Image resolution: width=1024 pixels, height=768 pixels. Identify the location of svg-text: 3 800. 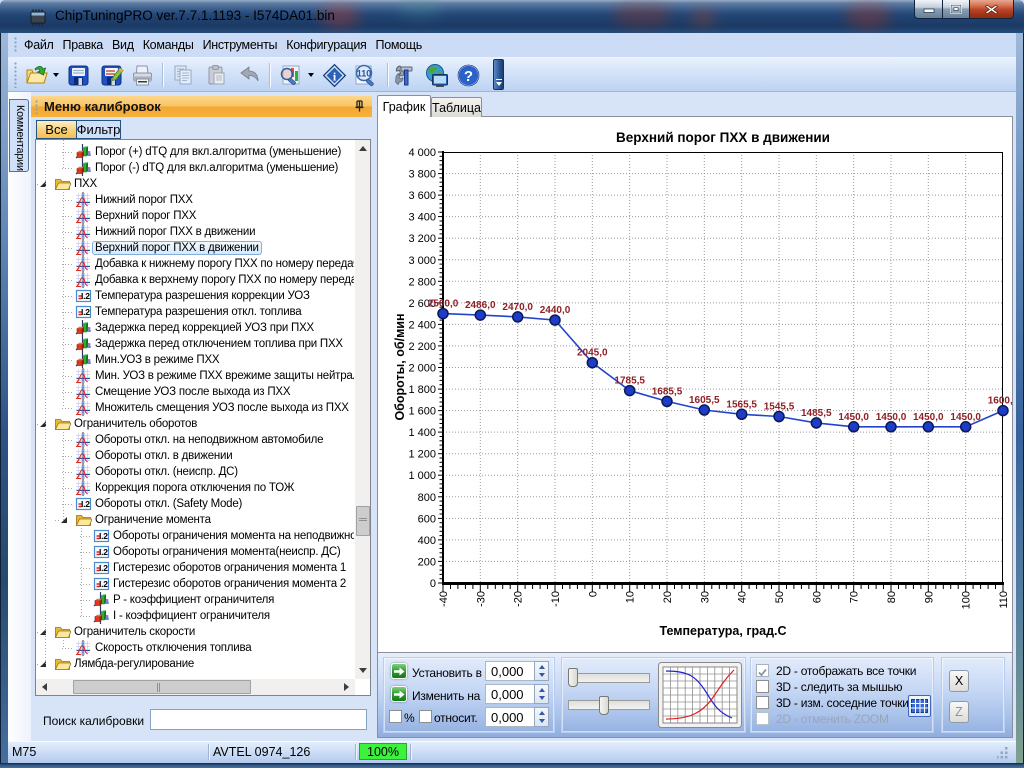
(422, 175).